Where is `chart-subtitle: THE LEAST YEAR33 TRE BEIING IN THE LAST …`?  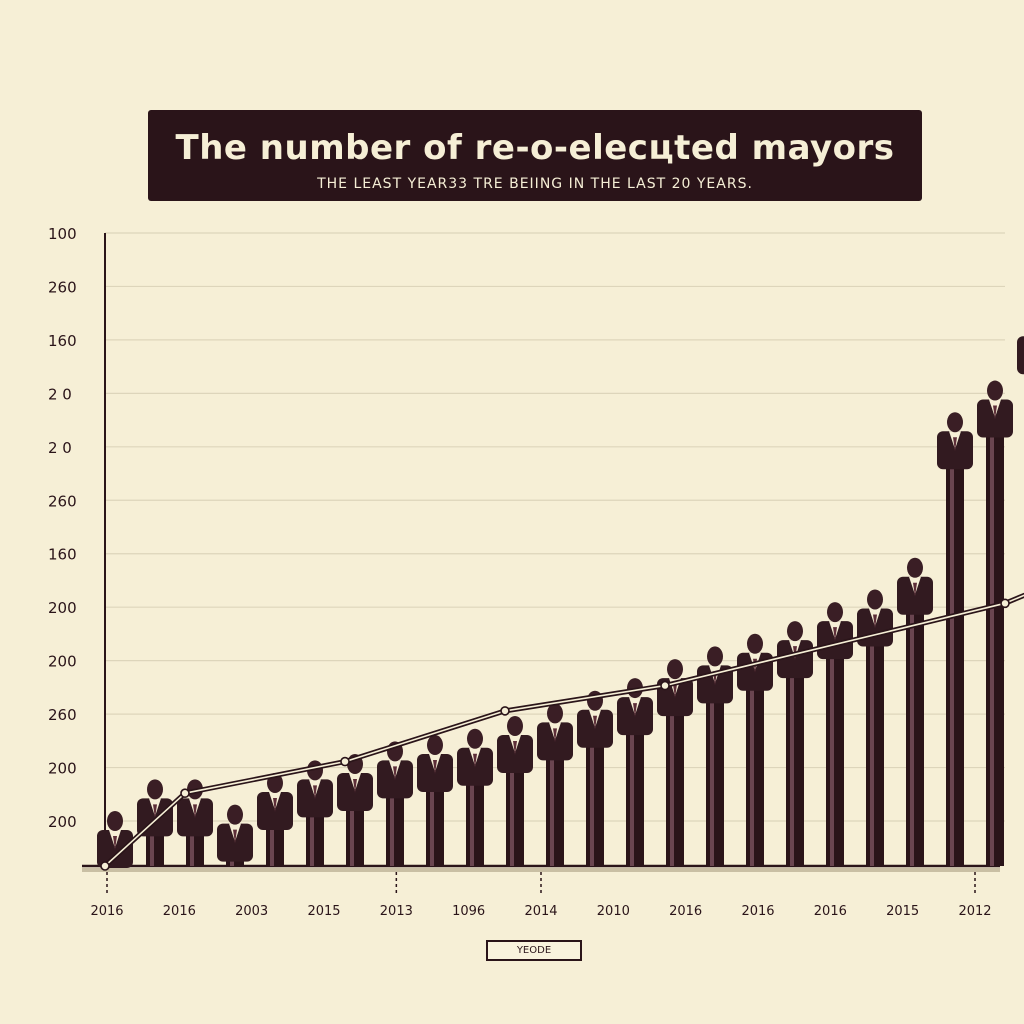 chart-subtitle: THE LEAST YEAR33 TRE BEIING IN THE LAST … is located at coordinates (535, 184).